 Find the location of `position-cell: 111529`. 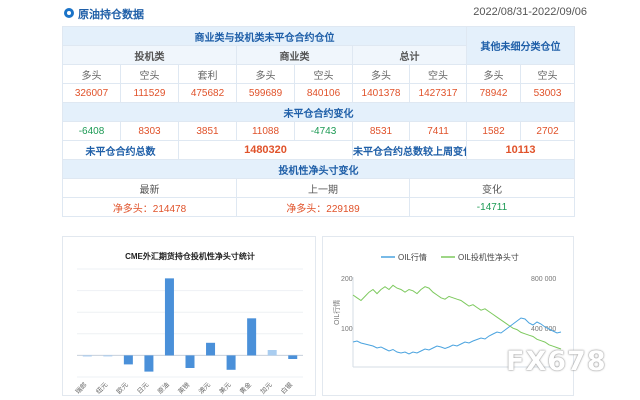

position-cell: 111529 is located at coordinates (149, 93).